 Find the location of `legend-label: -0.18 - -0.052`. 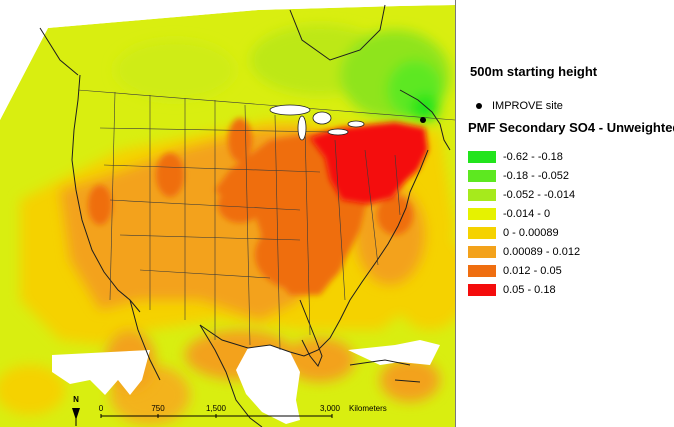

legend-label: -0.18 - -0.052 is located at coordinates (536, 175).